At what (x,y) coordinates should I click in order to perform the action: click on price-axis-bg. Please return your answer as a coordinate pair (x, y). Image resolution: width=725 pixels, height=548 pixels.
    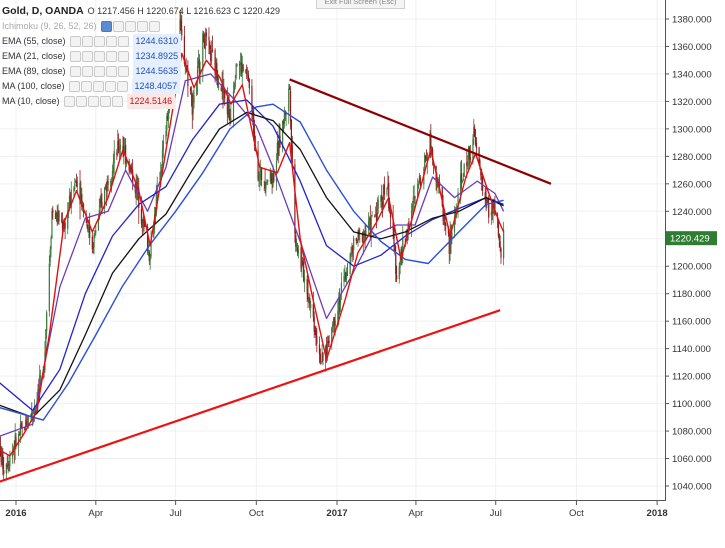
    Looking at the image, I should click on (695, 271).